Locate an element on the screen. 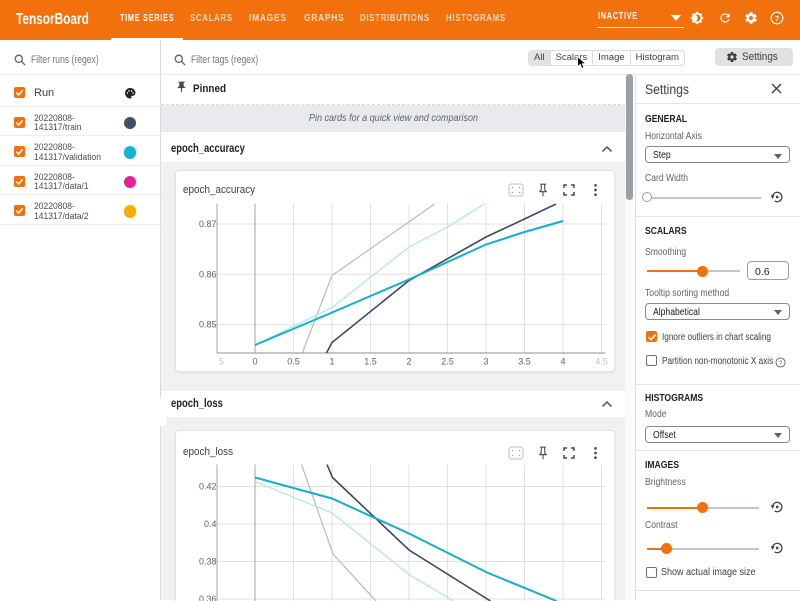 This screenshot has width=800, height=601. svg-text: 0.36 is located at coordinates (207, 597).